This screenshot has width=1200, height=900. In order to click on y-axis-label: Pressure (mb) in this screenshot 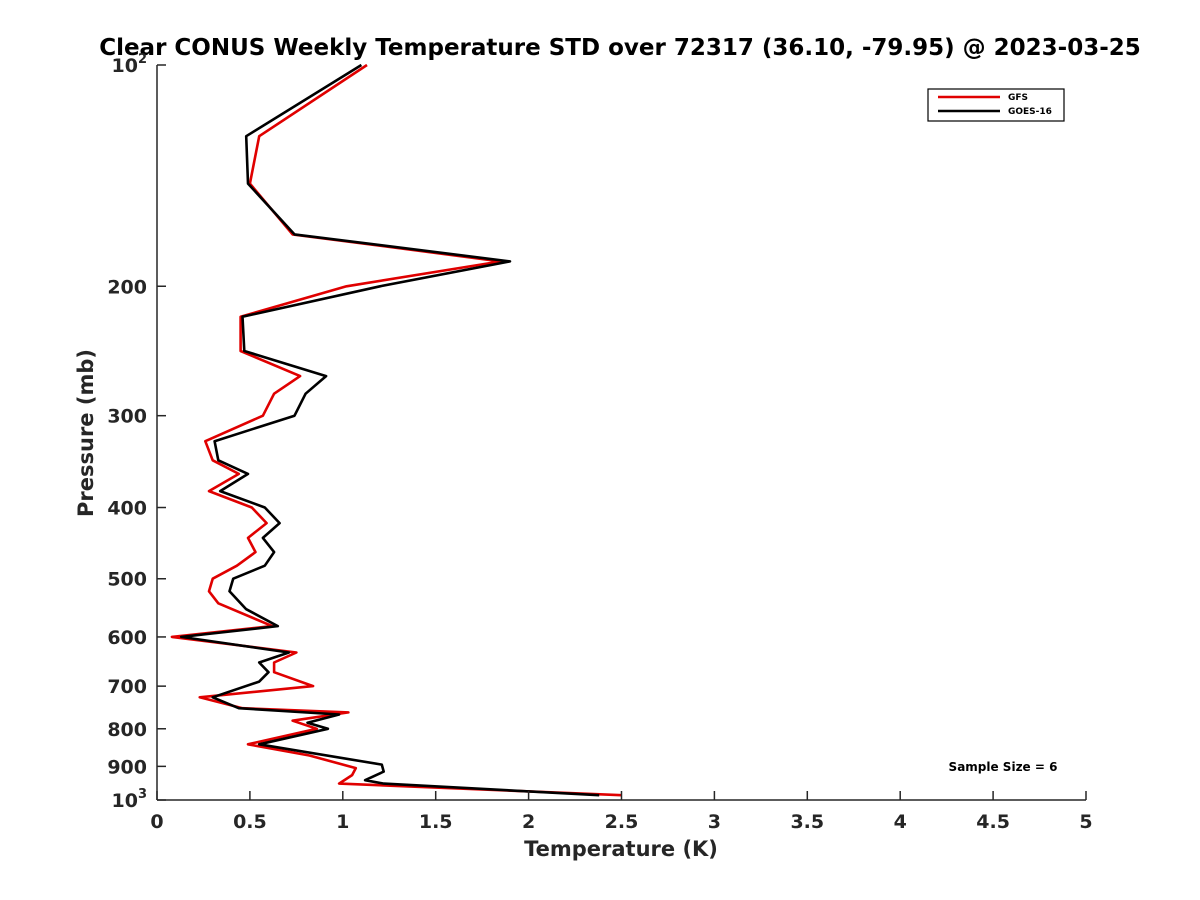, I will do `click(86, 433)`.